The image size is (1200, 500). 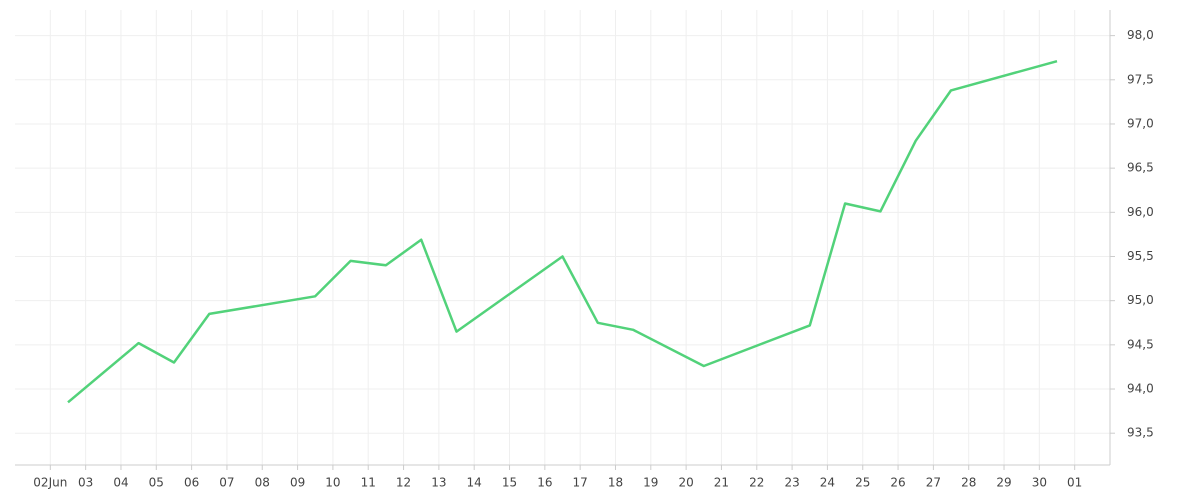 I want to click on x-tick-label: 22, so click(x=756, y=483).